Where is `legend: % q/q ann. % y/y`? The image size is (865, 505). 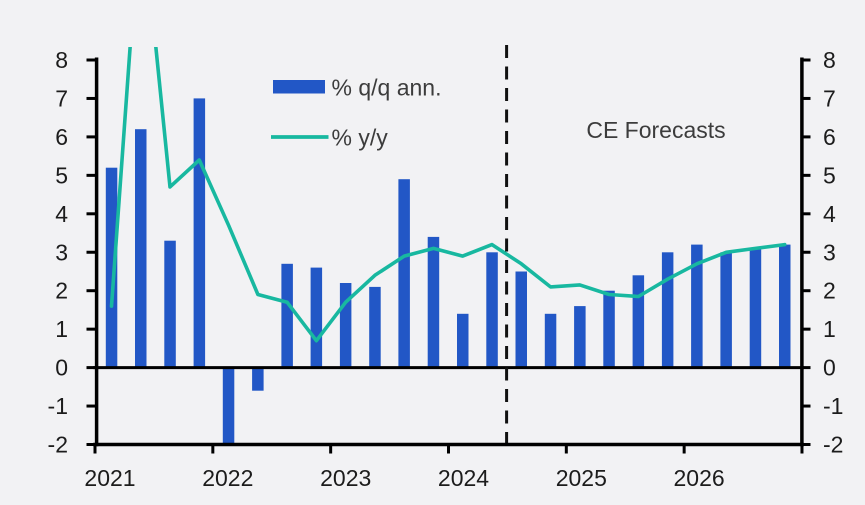 legend: % q/q ann. % y/y is located at coordinates (356, 113).